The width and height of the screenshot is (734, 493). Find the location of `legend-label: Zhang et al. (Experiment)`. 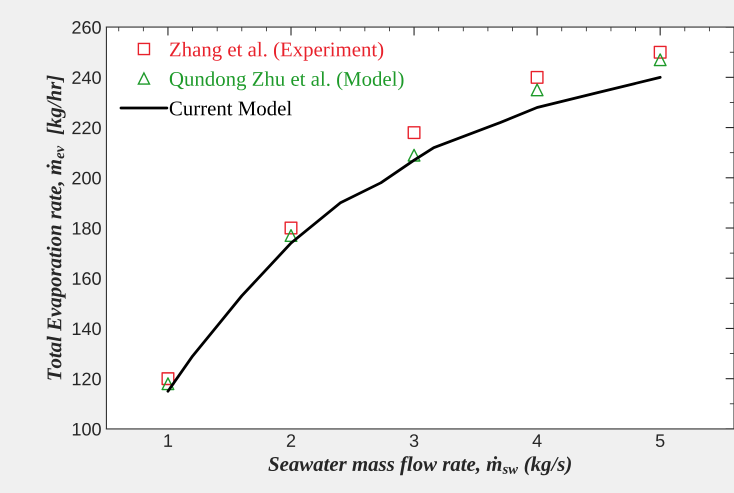

legend-label: Zhang et al. (Experiment) is located at coordinates (277, 51).